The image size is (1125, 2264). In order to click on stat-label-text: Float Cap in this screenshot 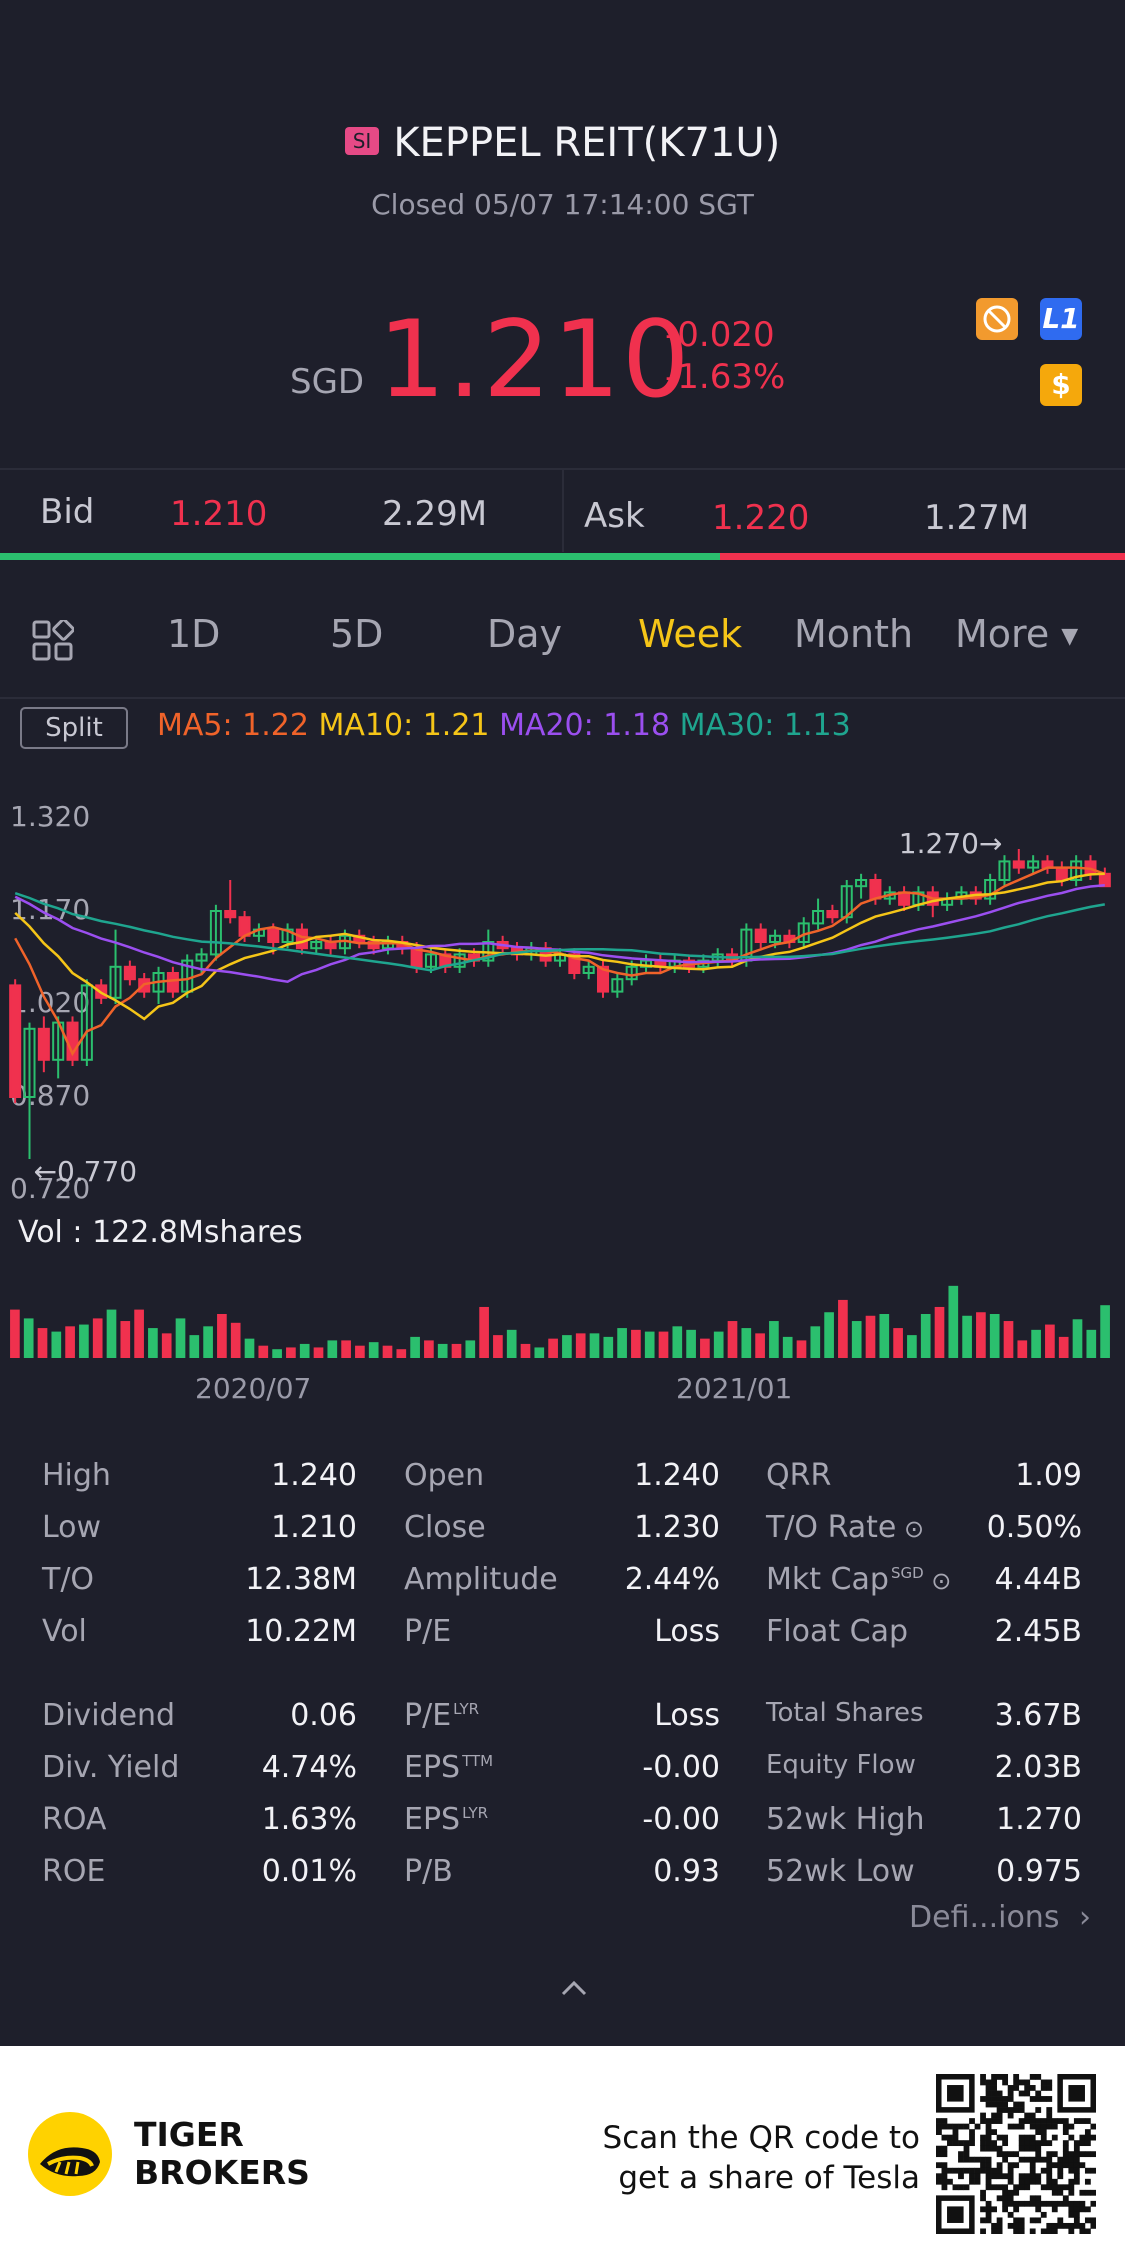, I will do `click(837, 1631)`.